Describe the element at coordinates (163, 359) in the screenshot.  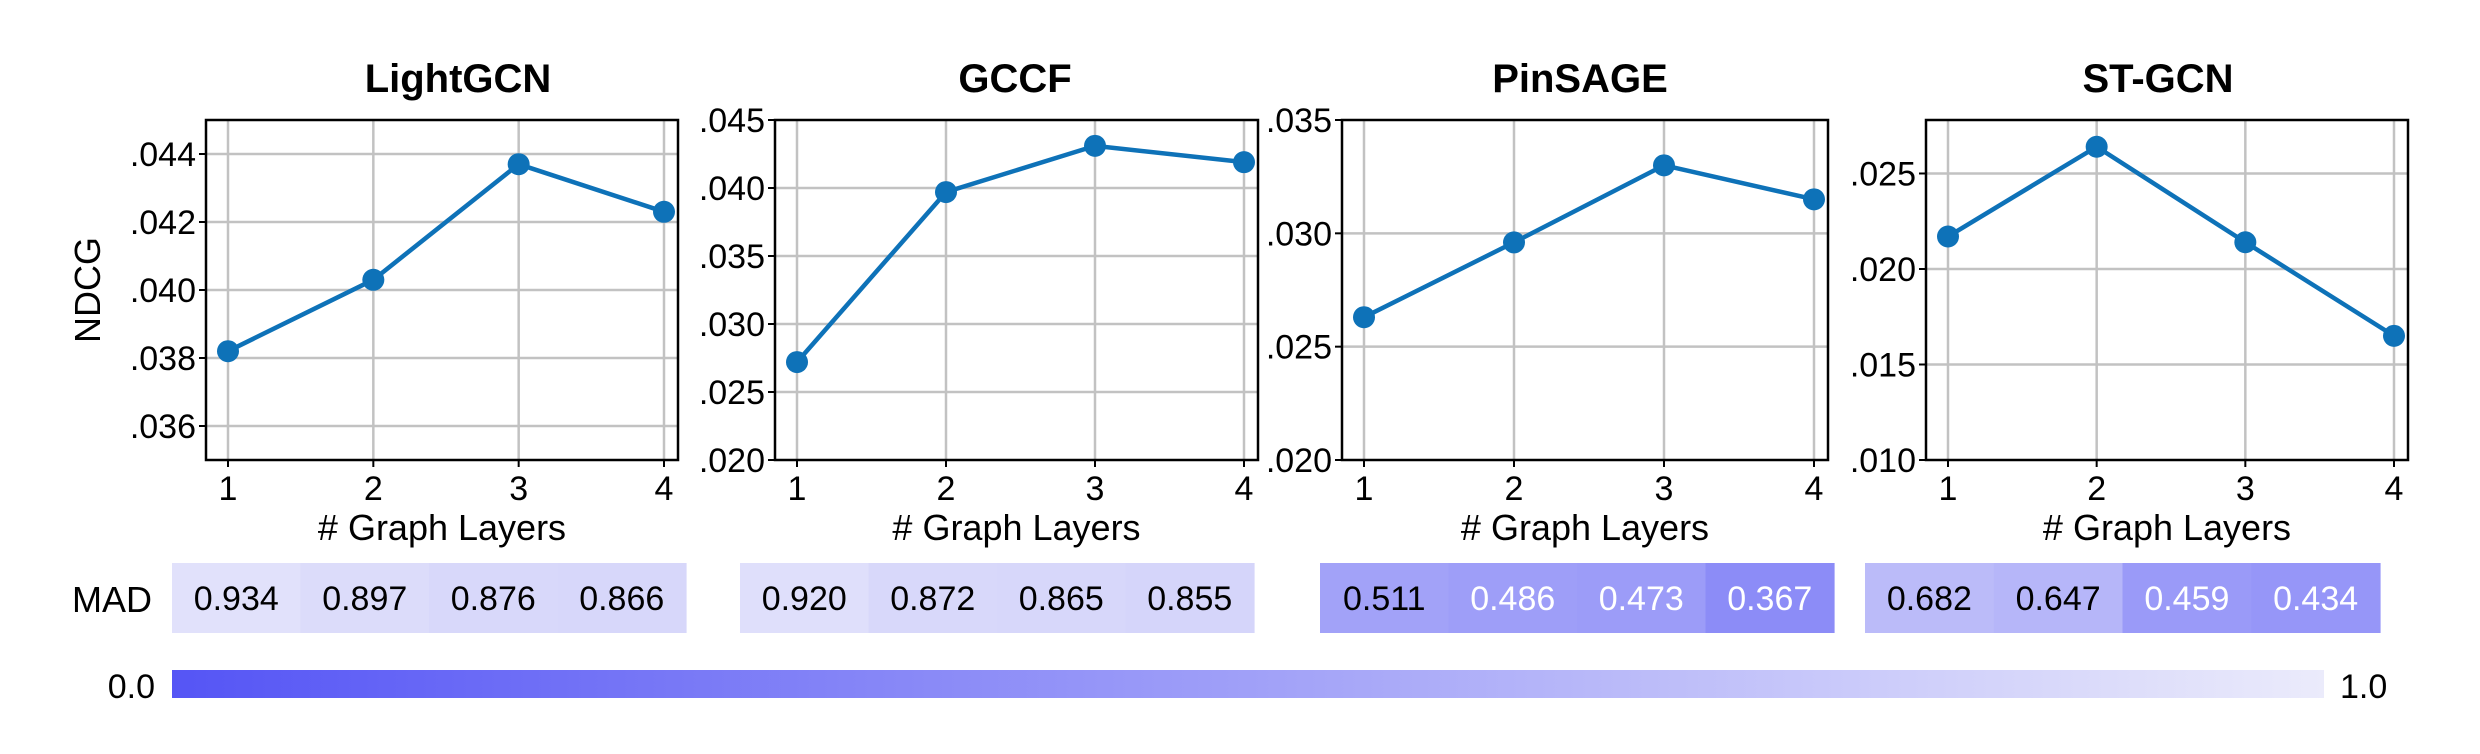
I see `y-tick-label: .038` at that location.